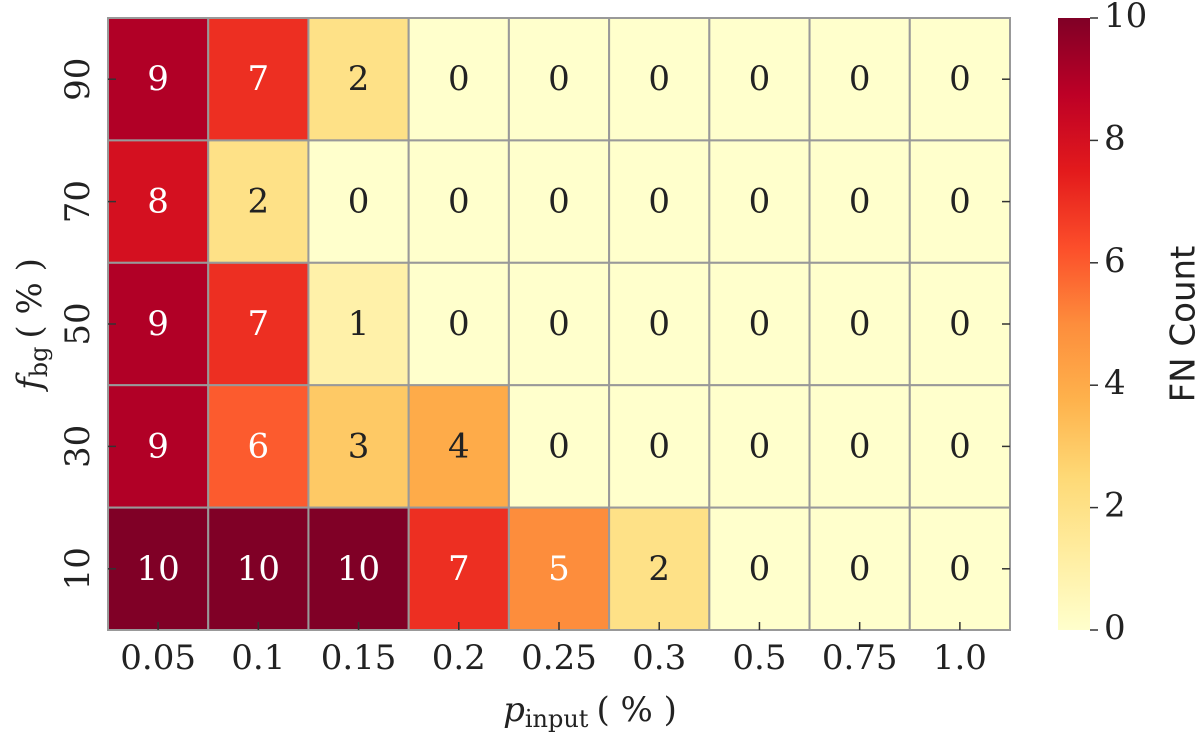 The width and height of the screenshot is (1200, 740). Describe the element at coordinates (78, 323) in the screenshot. I see `y-tick-label: 50` at that location.